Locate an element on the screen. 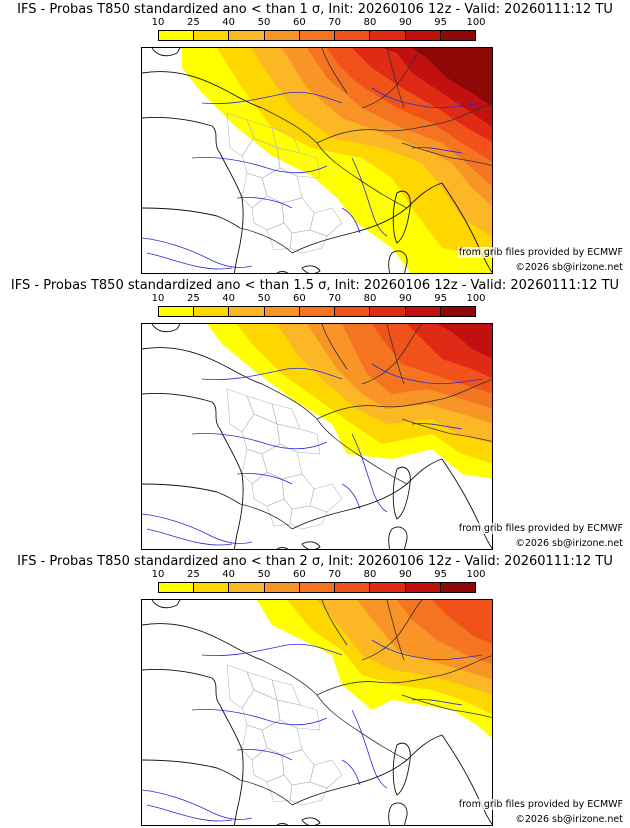  colorbar-labels: 10 25 40 50 60 70 80 90 95 100 is located at coordinates (317, 23).